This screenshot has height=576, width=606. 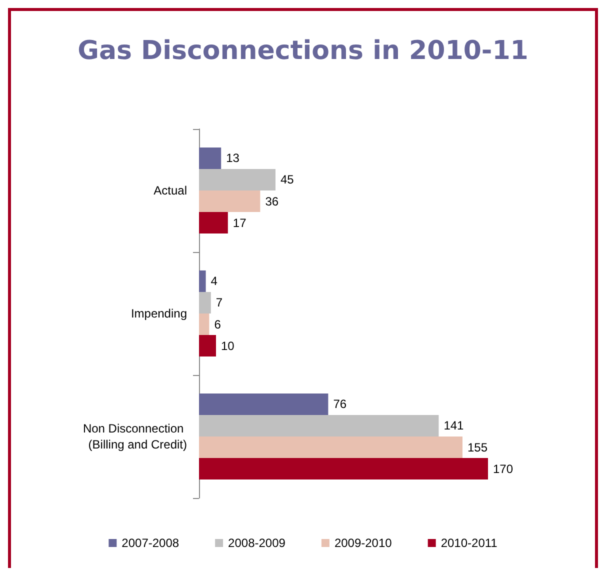 I want to click on legend-label: 2010-2011, so click(x=469, y=543).